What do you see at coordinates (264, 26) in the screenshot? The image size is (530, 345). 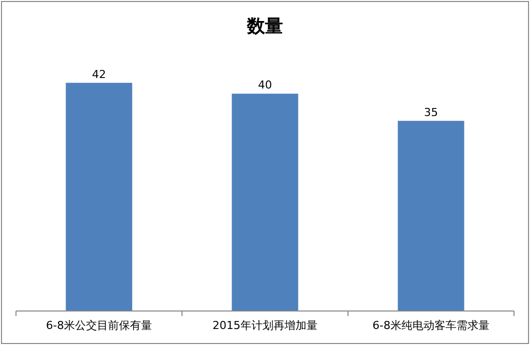 I see `chart-title: 数量` at bounding box center [264, 26].